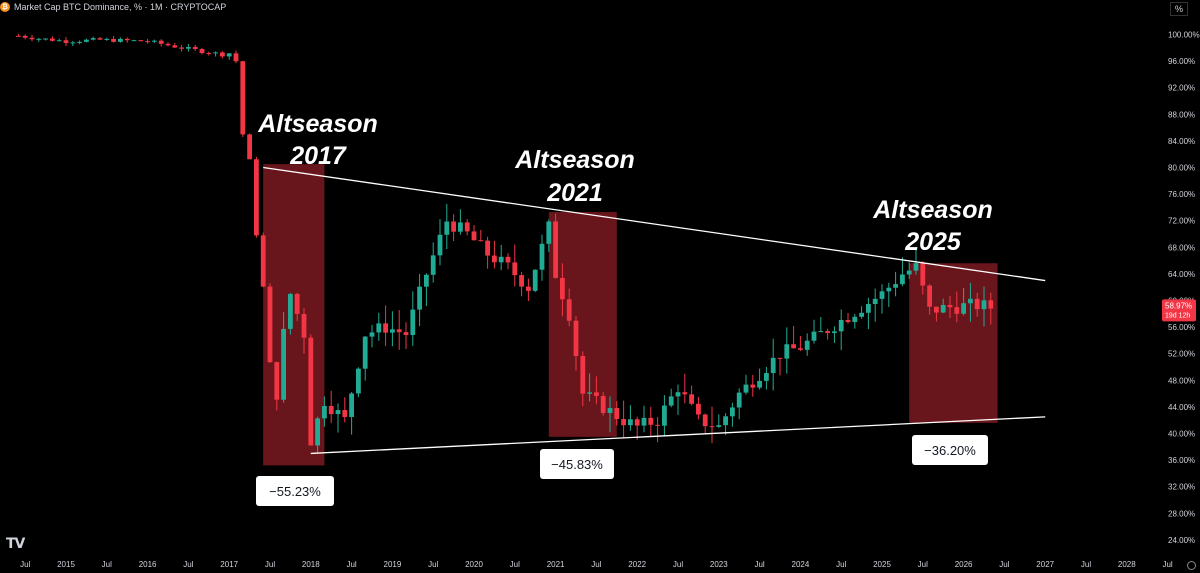  What do you see at coordinates (1181, 194) in the screenshot?
I see `y-tick-label: 76.00%` at bounding box center [1181, 194].